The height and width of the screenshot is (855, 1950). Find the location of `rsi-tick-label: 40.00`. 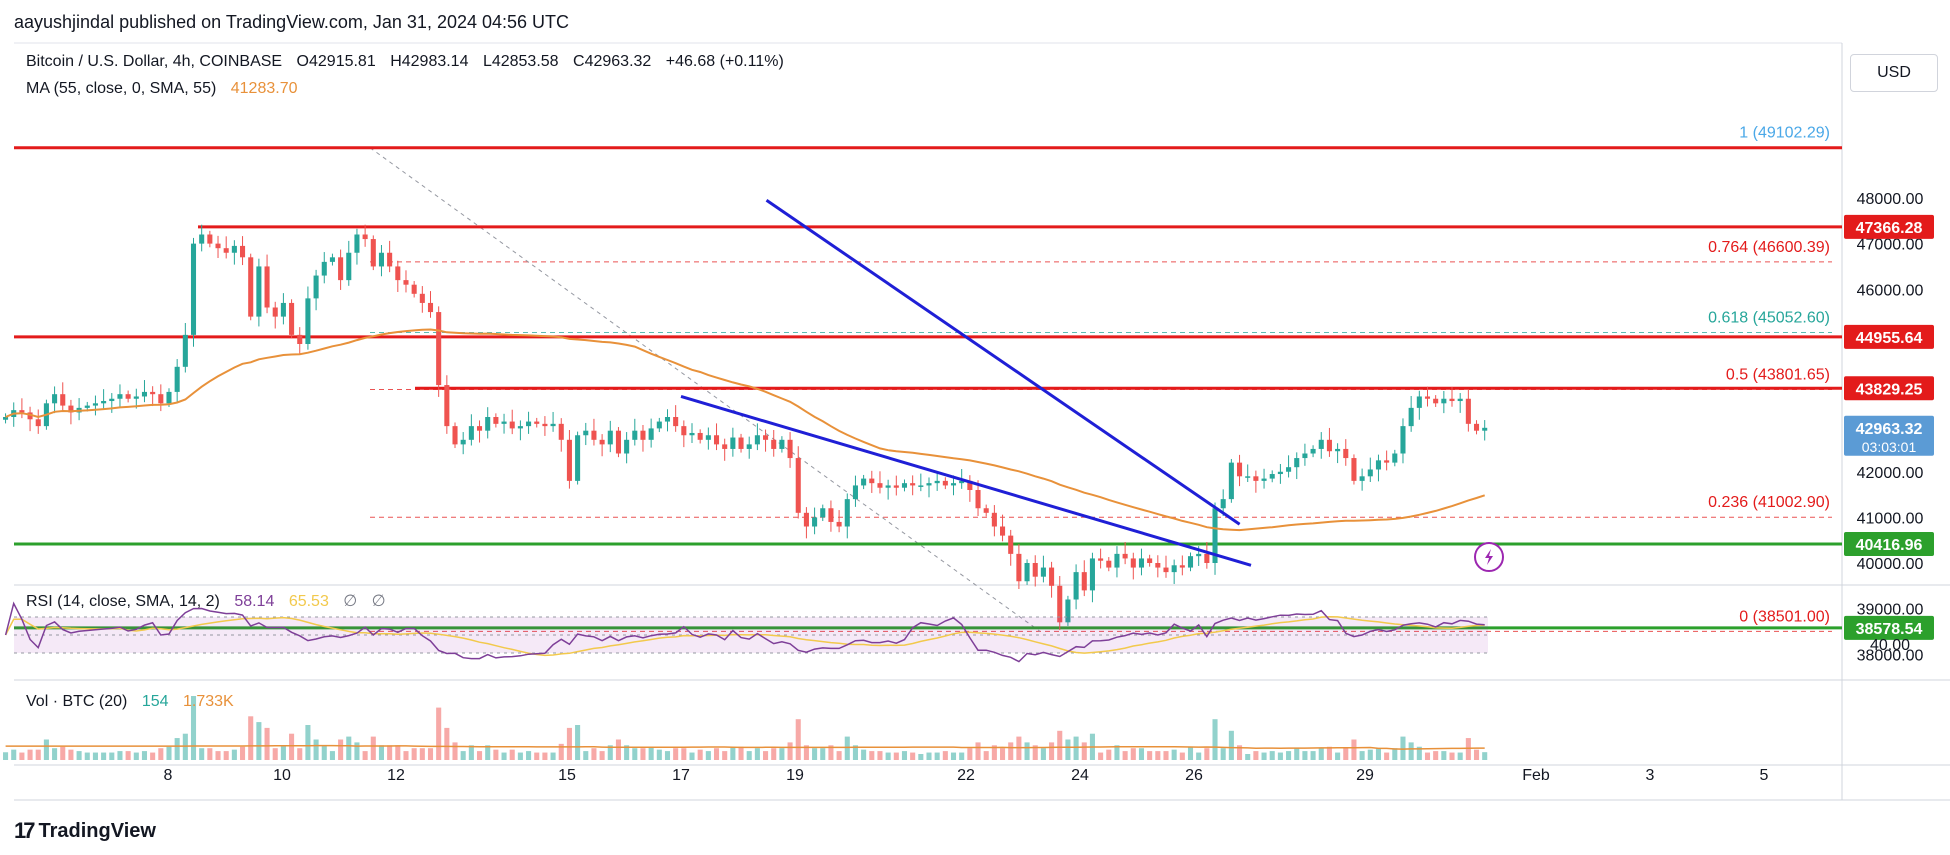

rsi-tick-label: 40.00 is located at coordinates (1890, 645).